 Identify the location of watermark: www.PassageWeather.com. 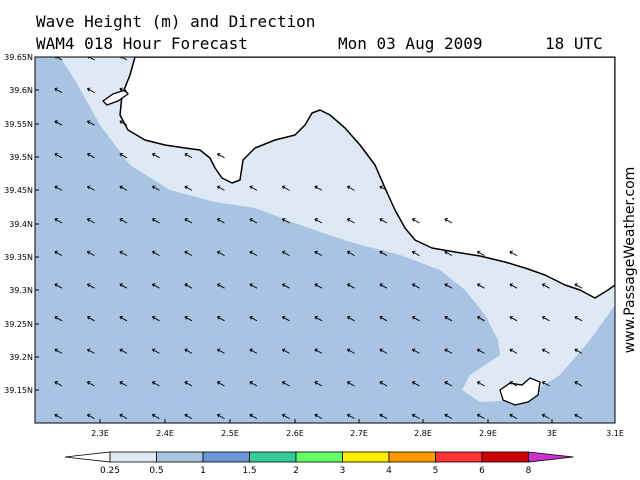
(630, 260).